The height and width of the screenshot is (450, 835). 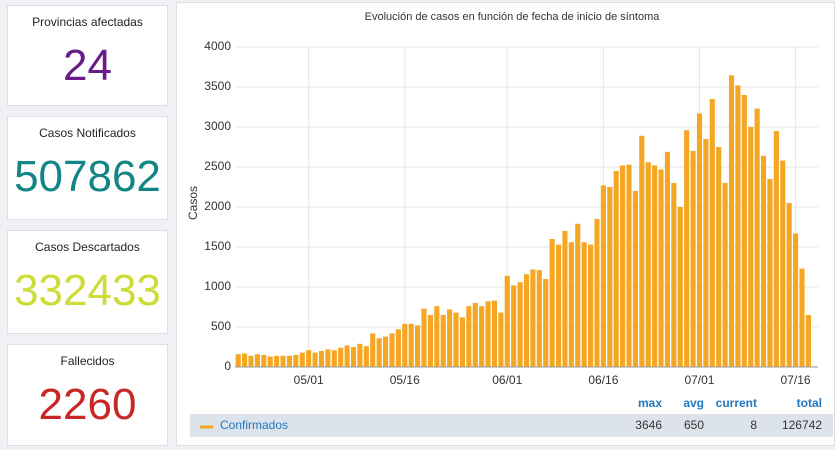 What do you see at coordinates (796, 380) in the screenshot?
I see `x-tick-label: 07/16` at bounding box center [796, 380].